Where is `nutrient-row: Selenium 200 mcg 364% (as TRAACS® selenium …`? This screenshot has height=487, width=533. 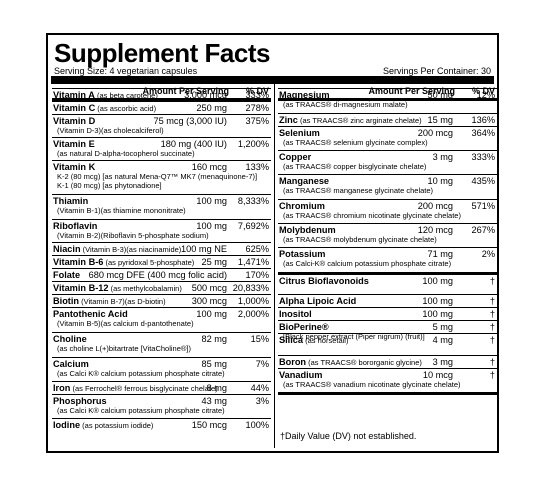
nutrient-row: Selenium 200 mcg 364% (as TRAACS® selenium … is located at coordinates (387, 138).